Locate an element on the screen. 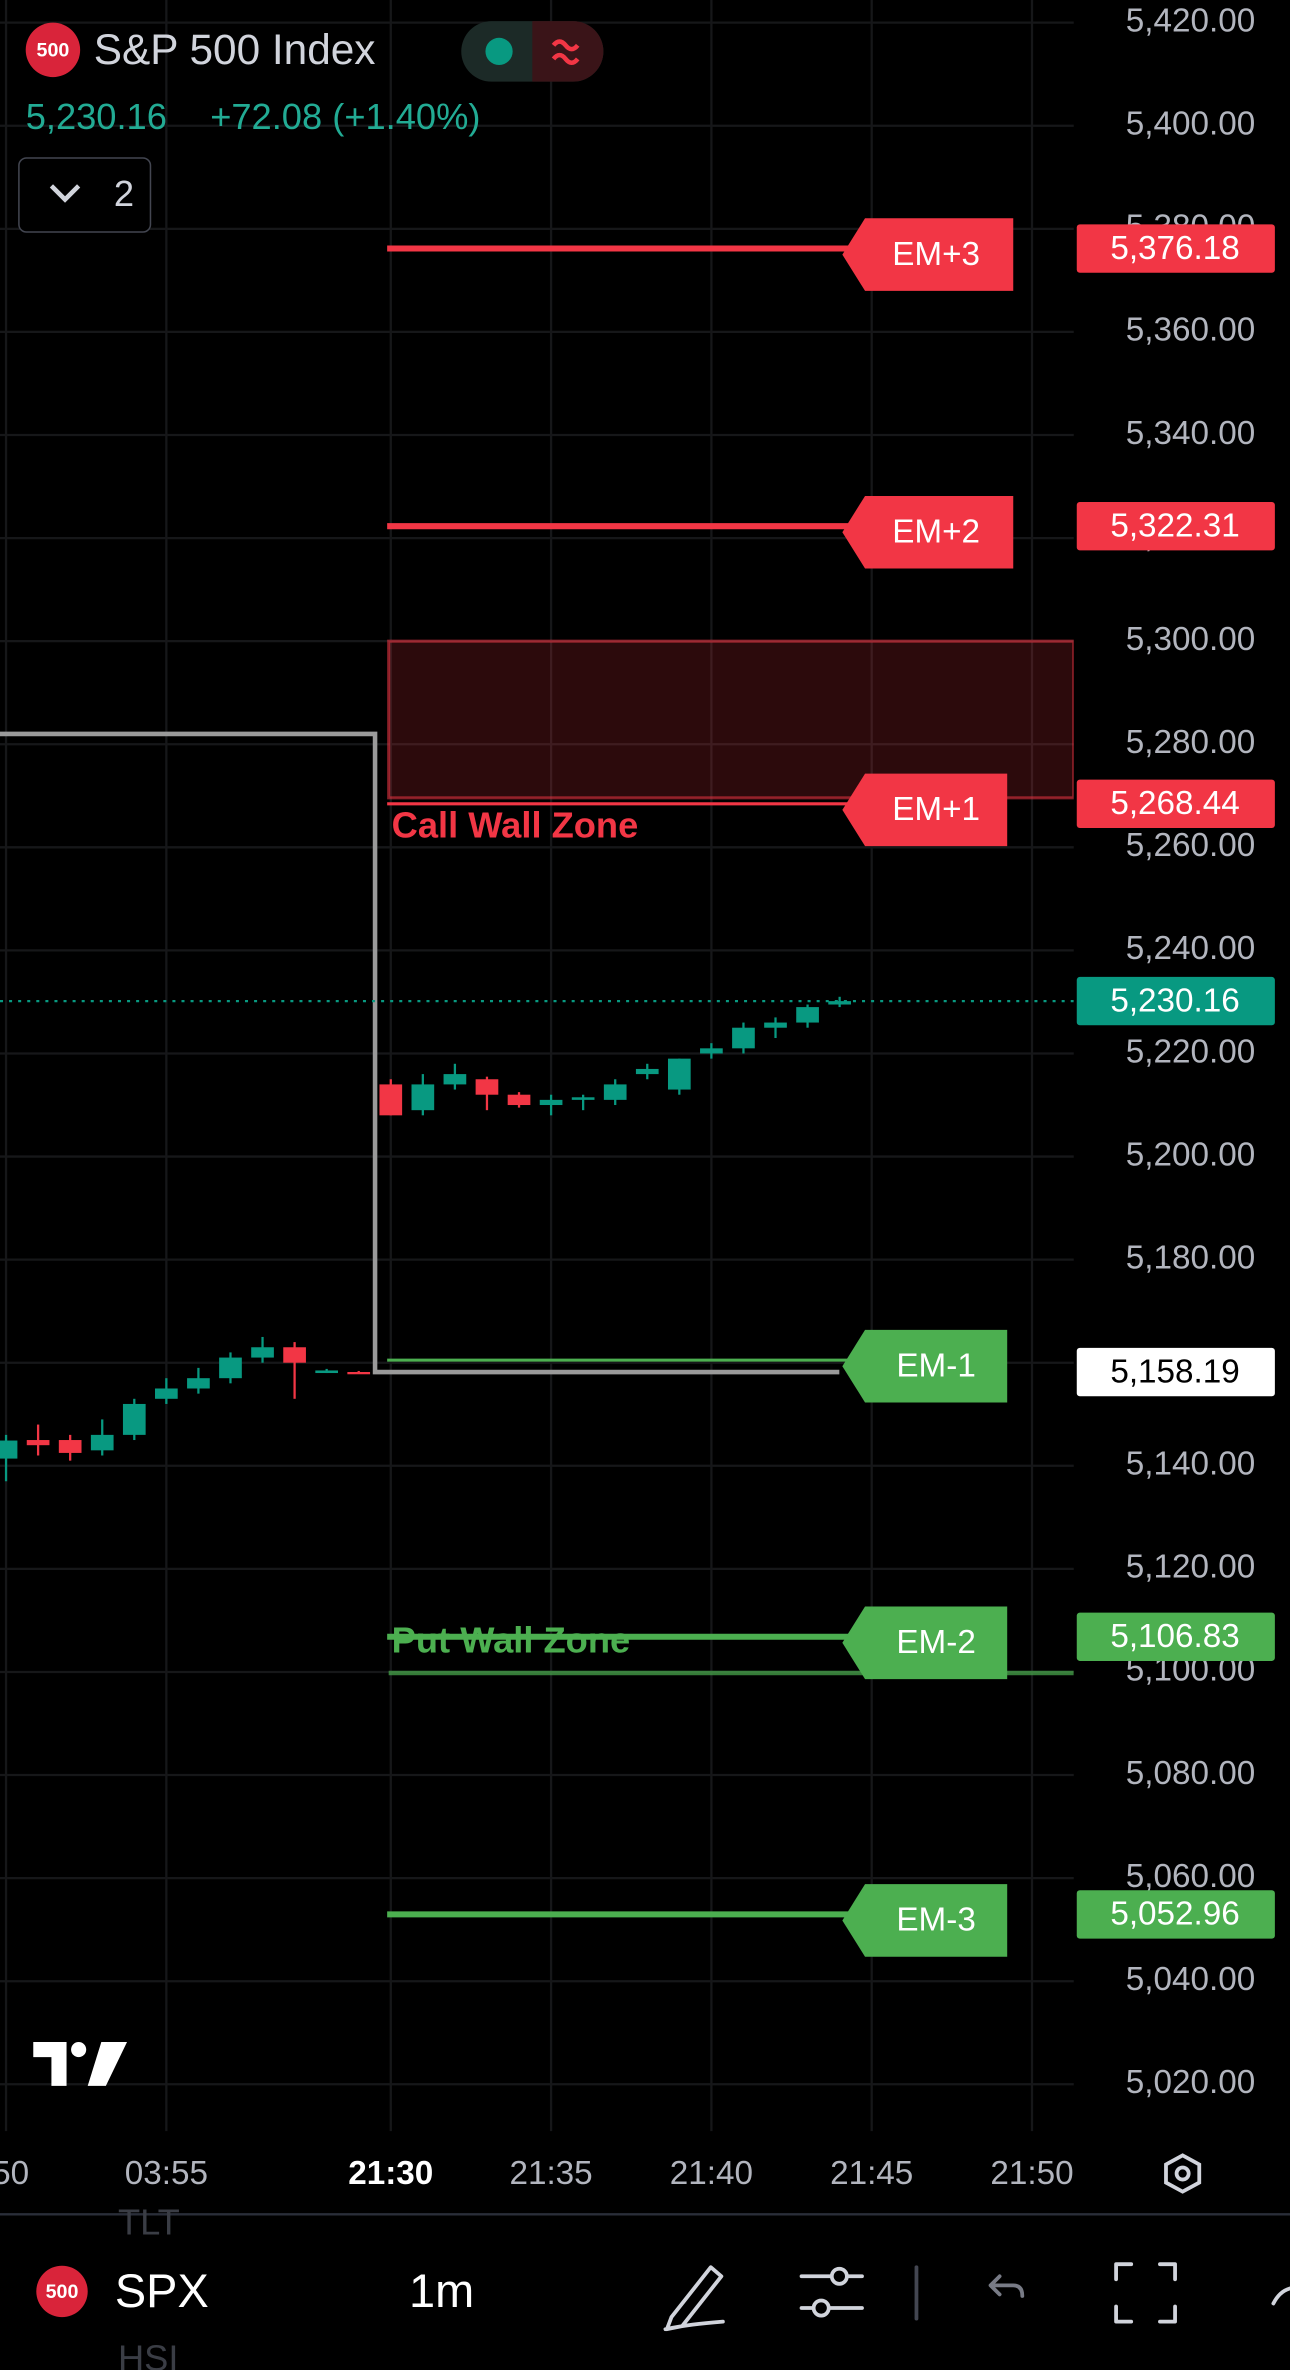 The image size is (1290, 2370). price-tag-label: 5,052.96 is located at coordinates (1174, 1914).